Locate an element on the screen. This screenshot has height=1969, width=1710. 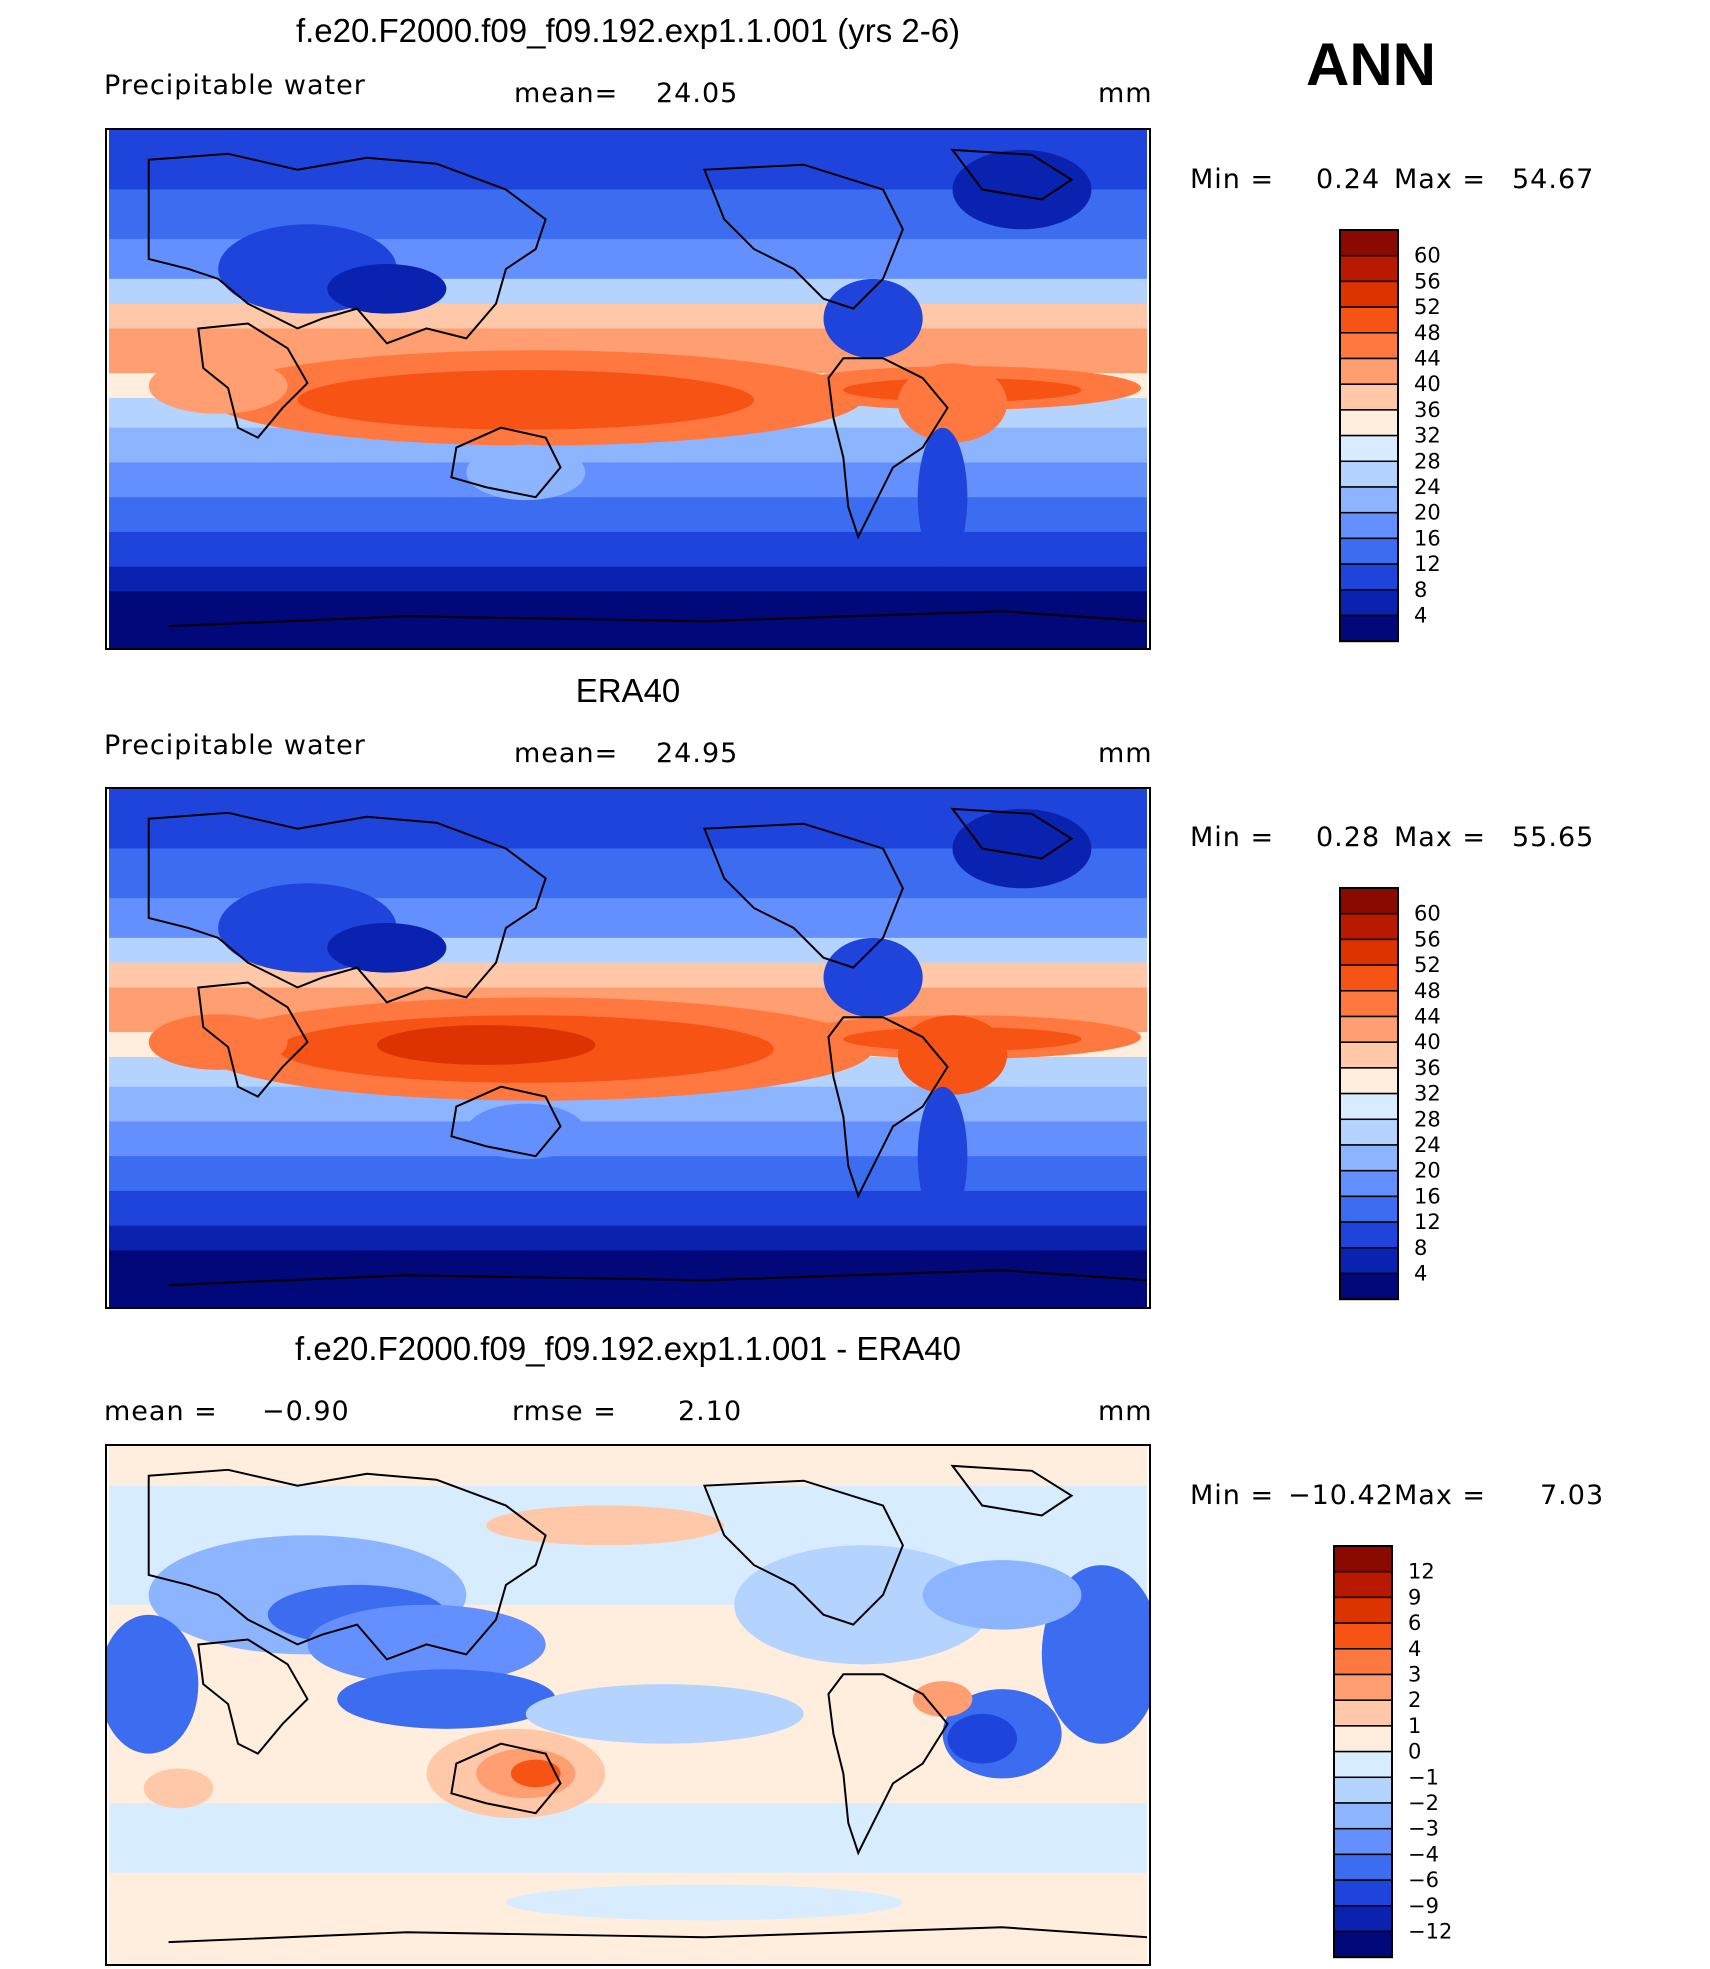
panel-1-min-label: Min = is located at coordinates (1232, 179).